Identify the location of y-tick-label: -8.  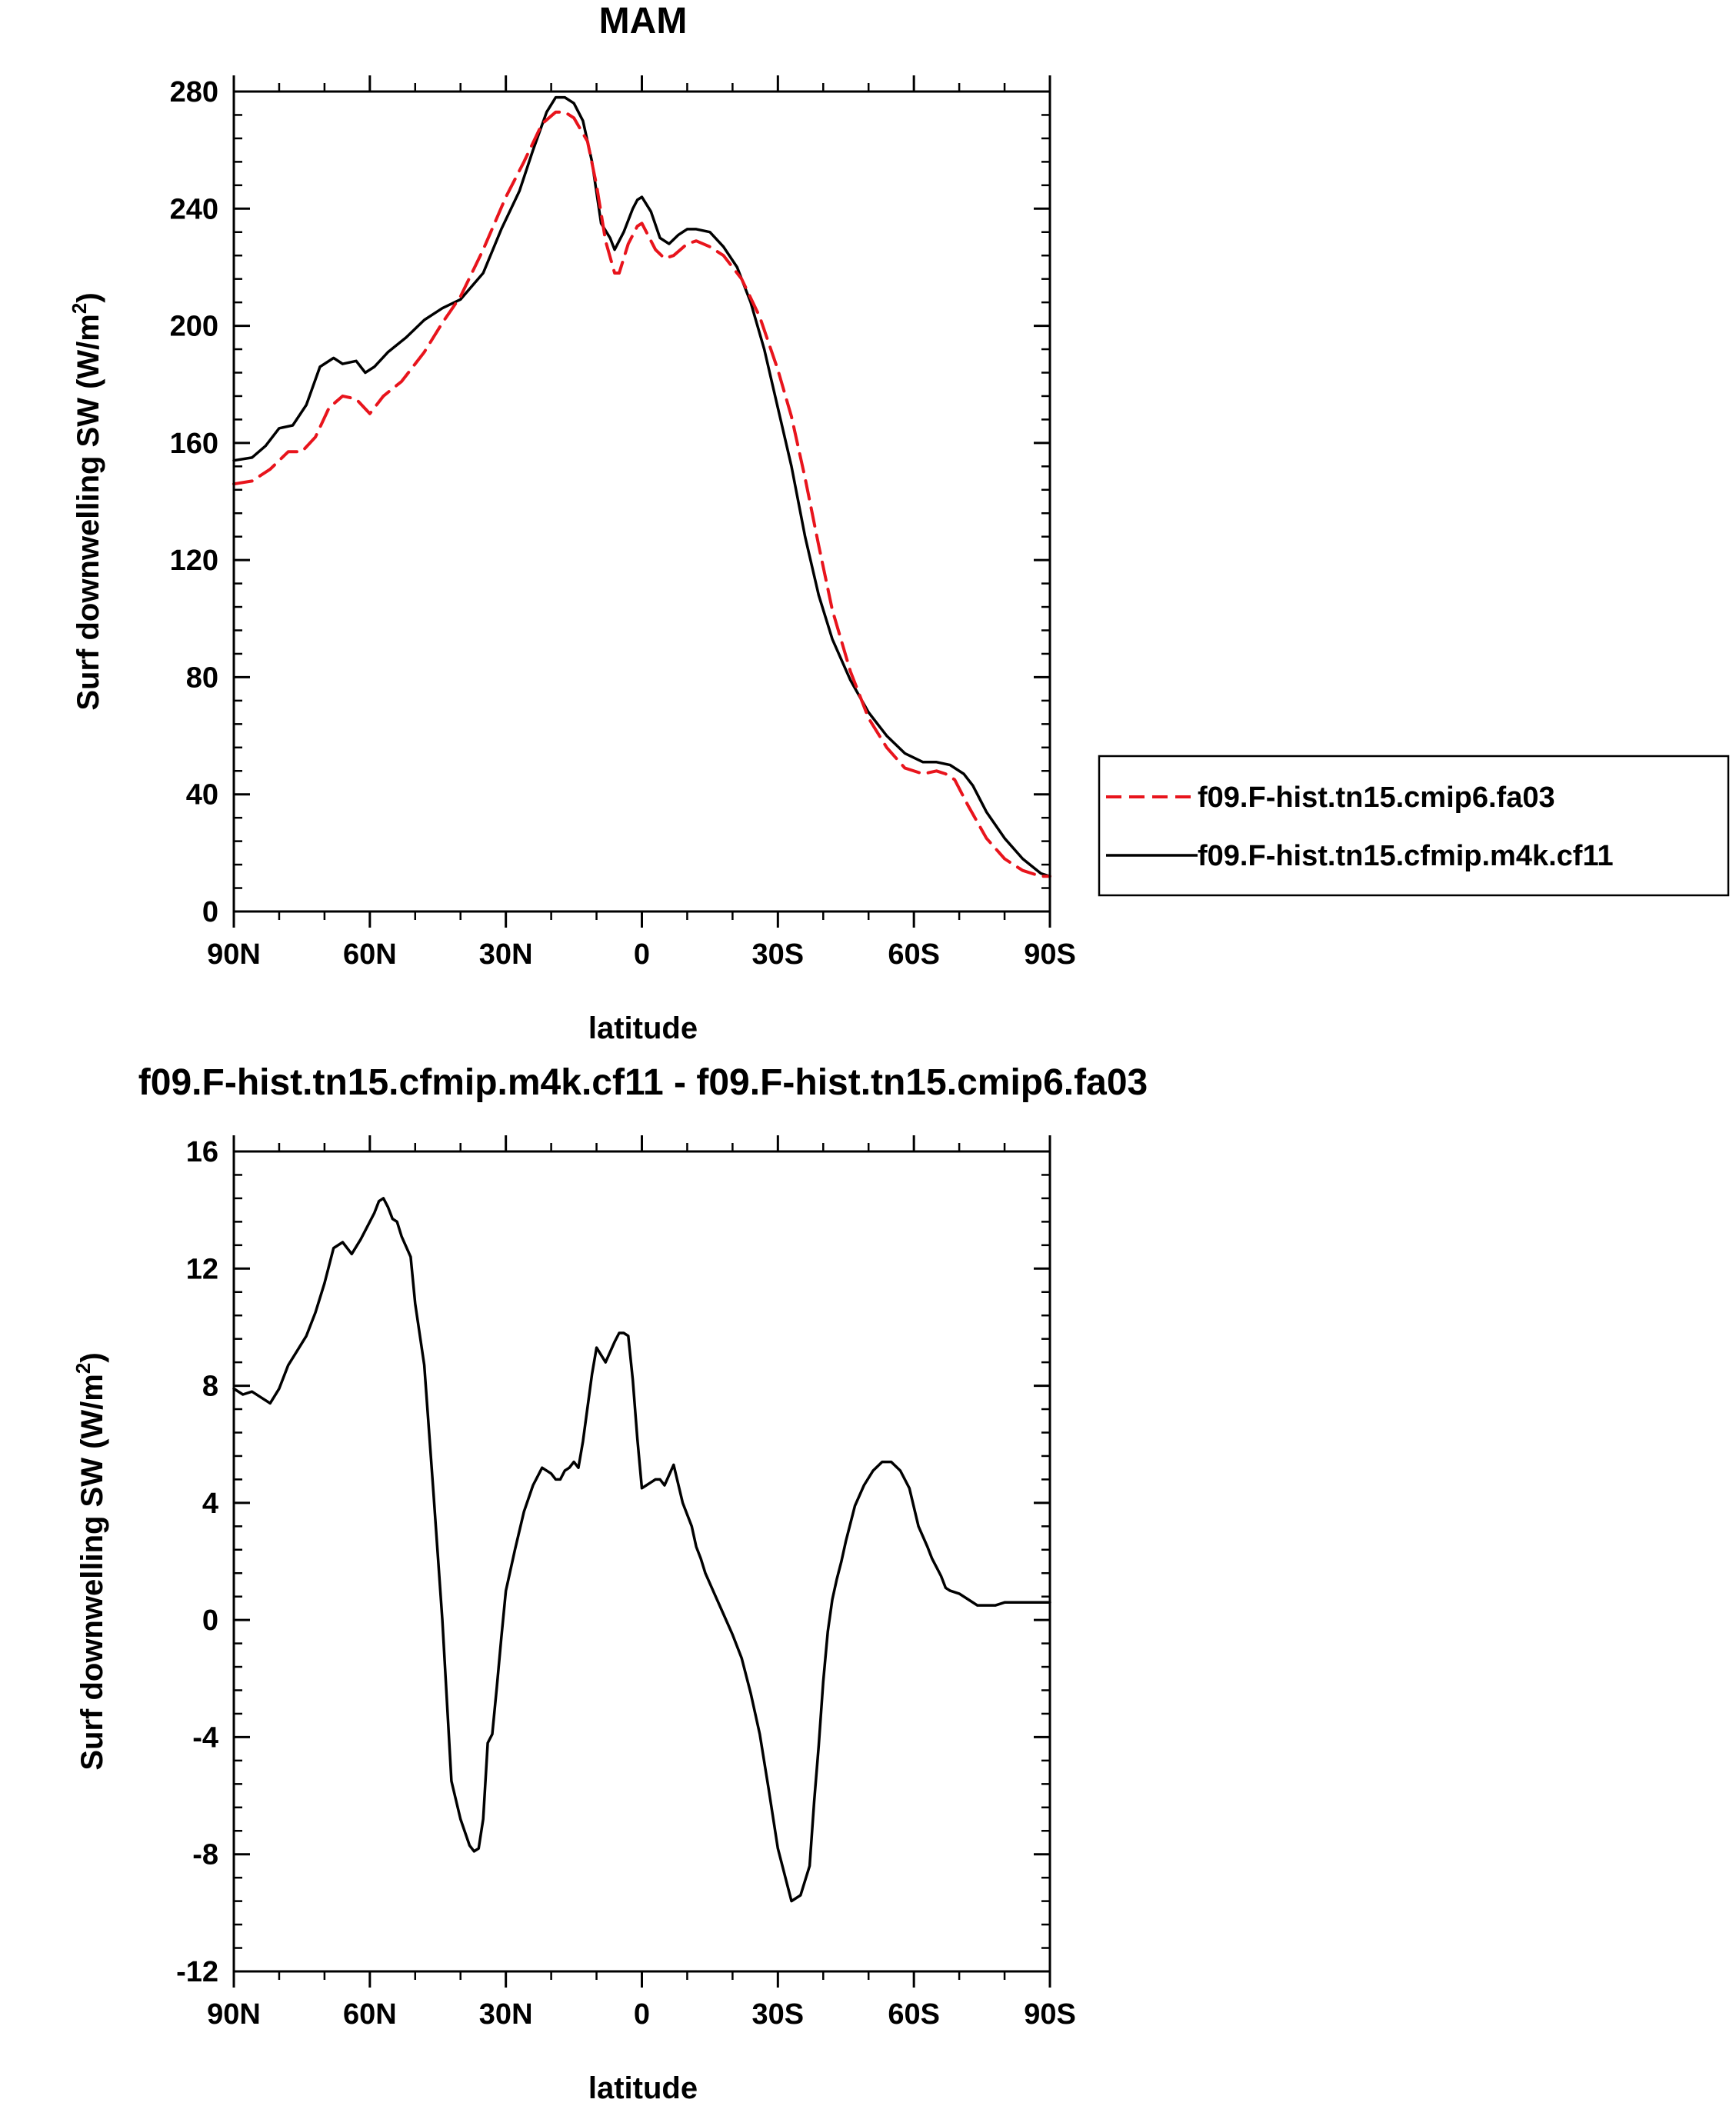
(205, 1855).